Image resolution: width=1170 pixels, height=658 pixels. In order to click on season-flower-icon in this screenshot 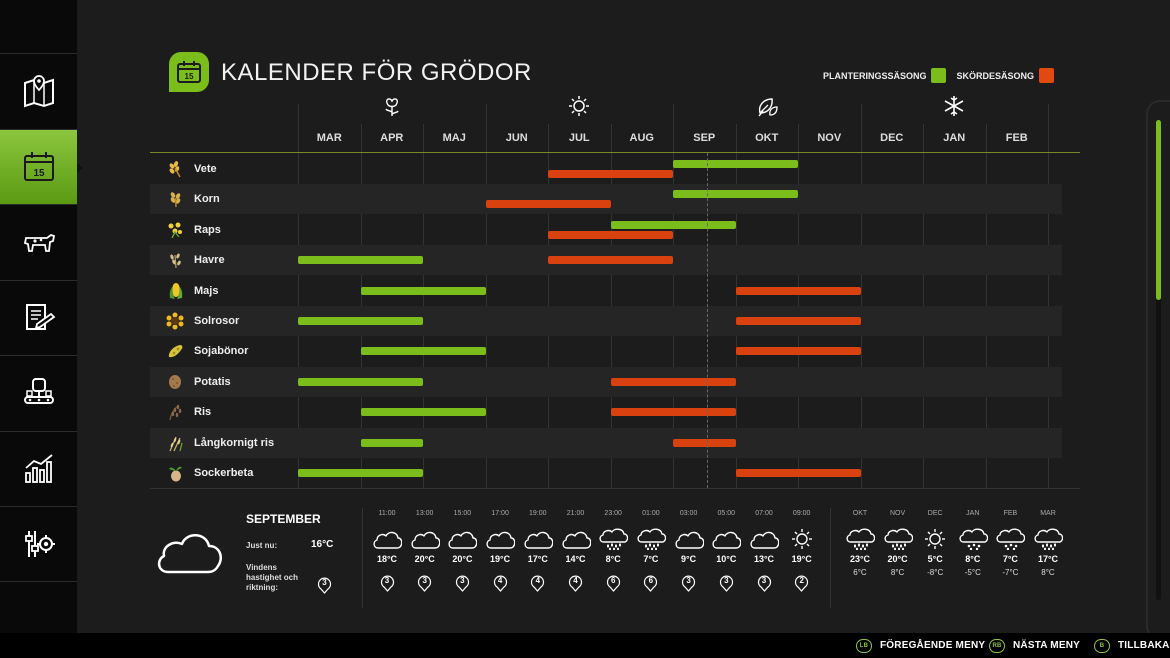, I will do `click(392, 106)`.